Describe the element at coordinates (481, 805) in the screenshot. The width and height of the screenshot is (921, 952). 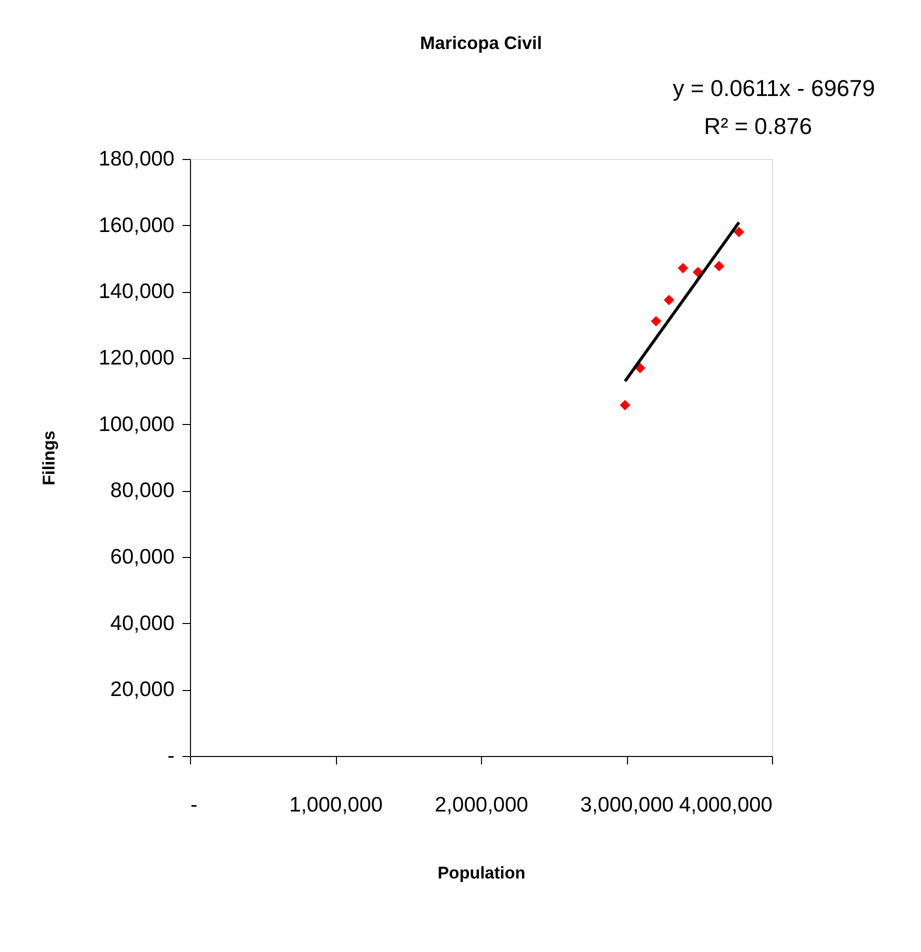
I see `x-tick-label: 2,000,000` at that location.